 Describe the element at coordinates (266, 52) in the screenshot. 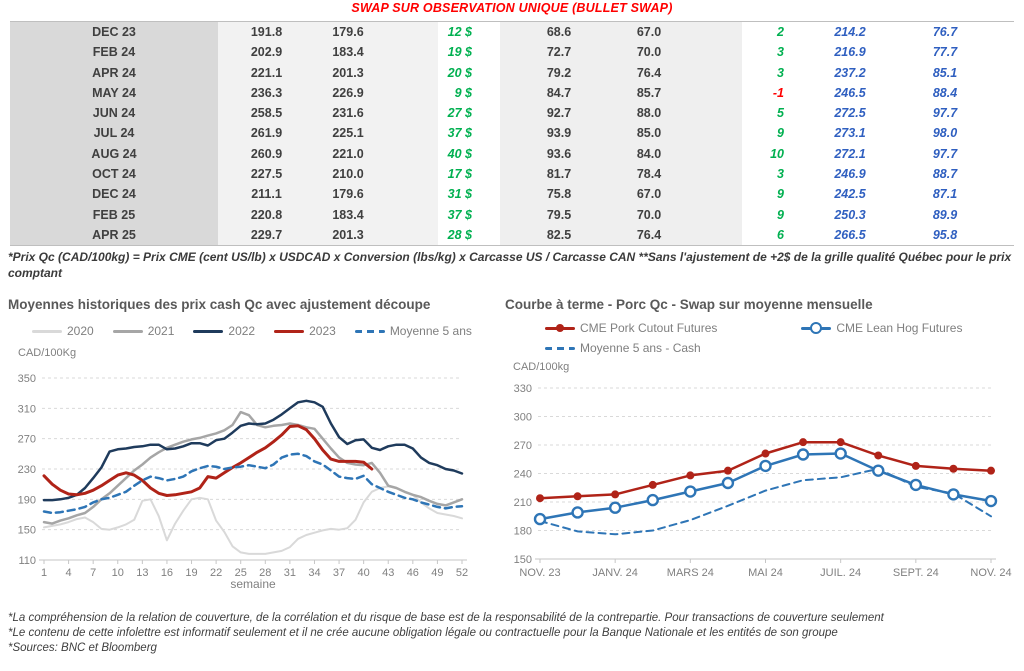

I see `table-cell: 202.9` at that location.